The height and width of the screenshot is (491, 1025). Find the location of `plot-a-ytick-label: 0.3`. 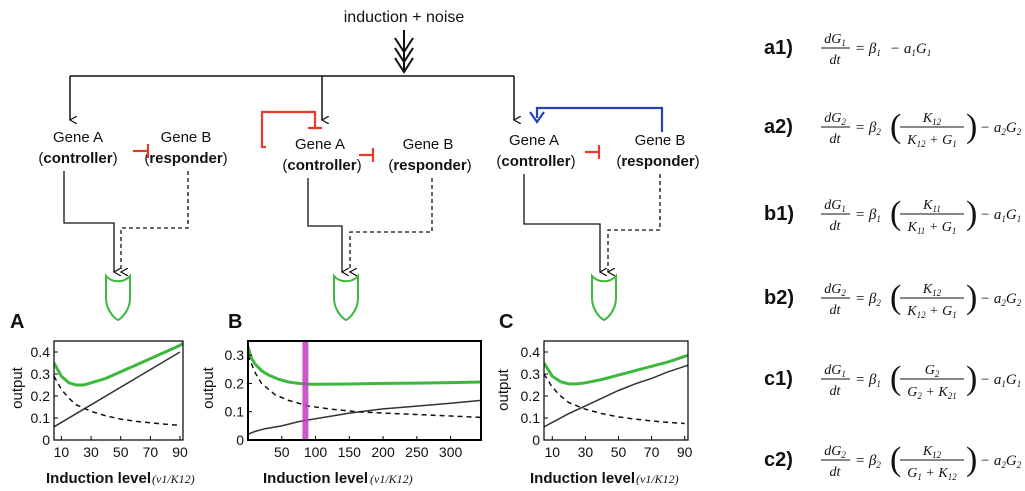

plot-a-ytick-label: 0.3 is located at coordinates (41, 374).